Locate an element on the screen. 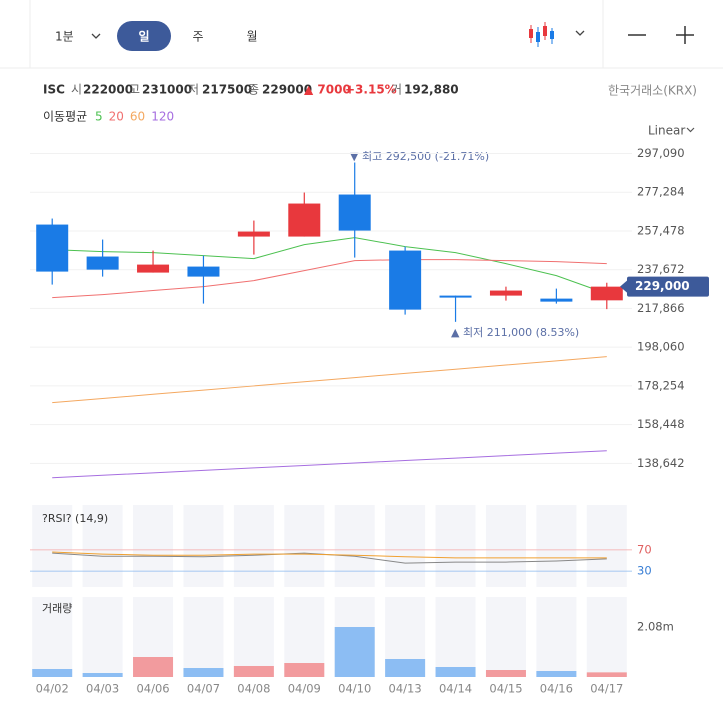 This screenshot has height=716, width=723. field-label: 고 is located at coordinates (134, 90).